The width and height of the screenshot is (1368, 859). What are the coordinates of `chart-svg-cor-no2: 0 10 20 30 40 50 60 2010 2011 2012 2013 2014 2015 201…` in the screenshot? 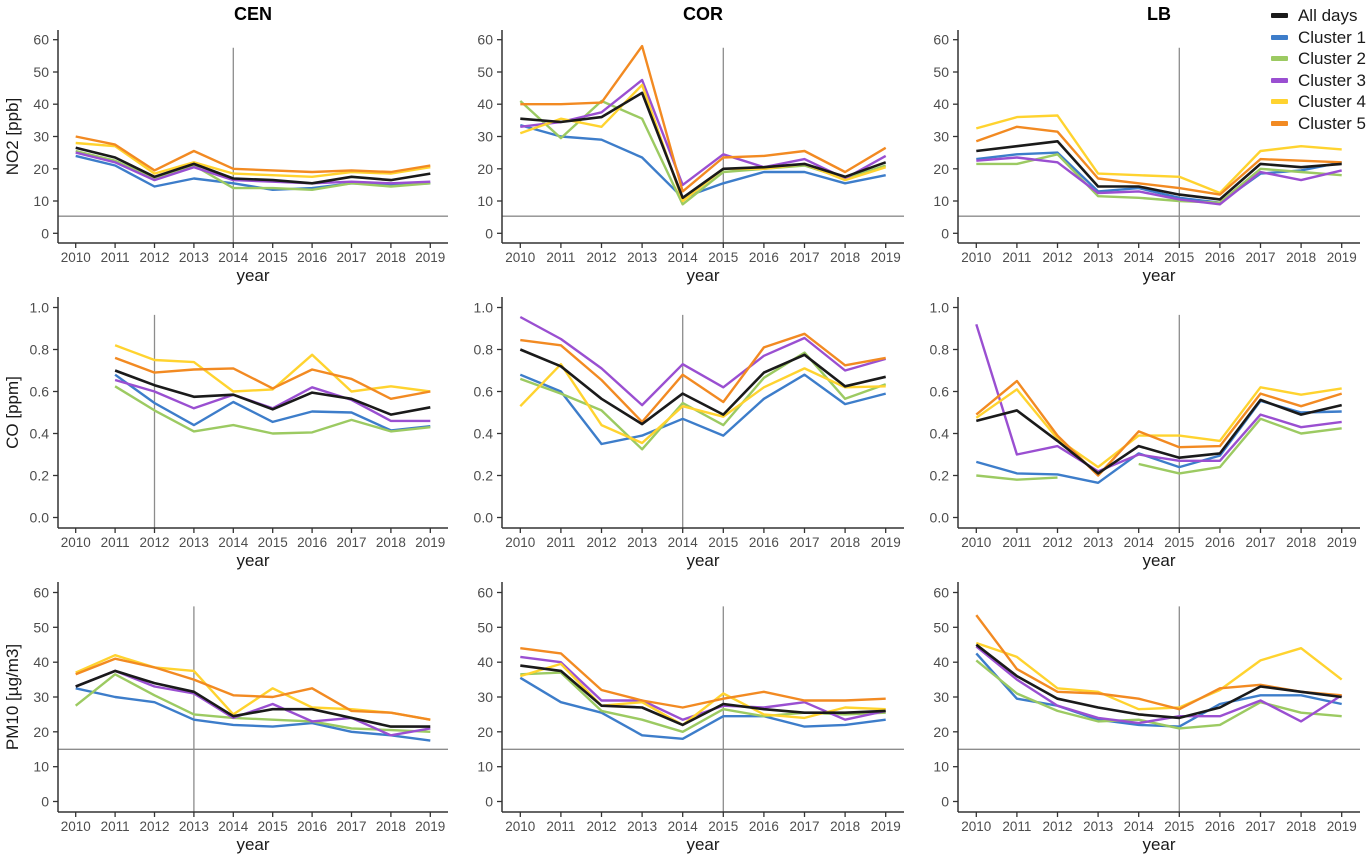 It's located at (690, 144).